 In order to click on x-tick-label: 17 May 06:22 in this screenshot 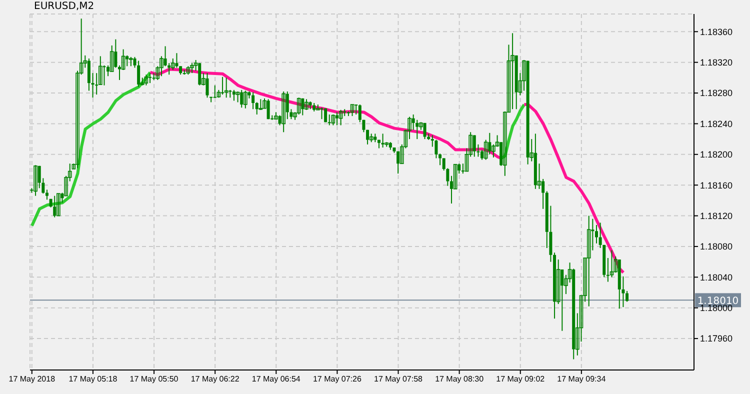, I will do `click(215, 379)`.